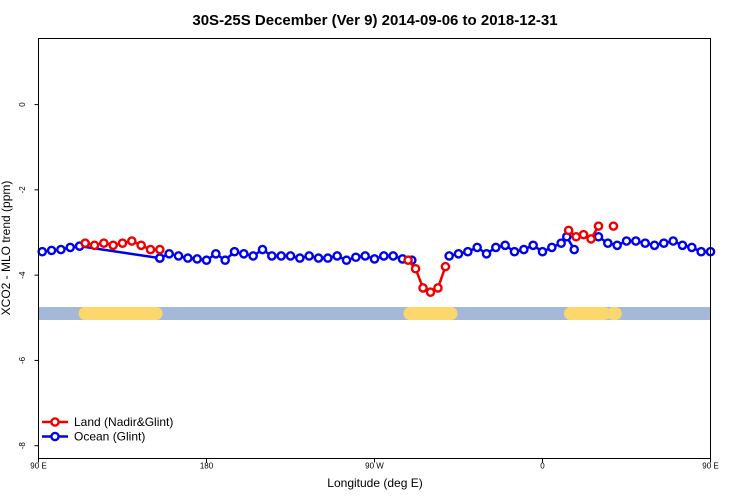 Image resolution: width=750 pixels, height=500 pixels. Describe the element at coordinates (542, 466) in the screenshot. I see `x-tick-label: 0` at that location.